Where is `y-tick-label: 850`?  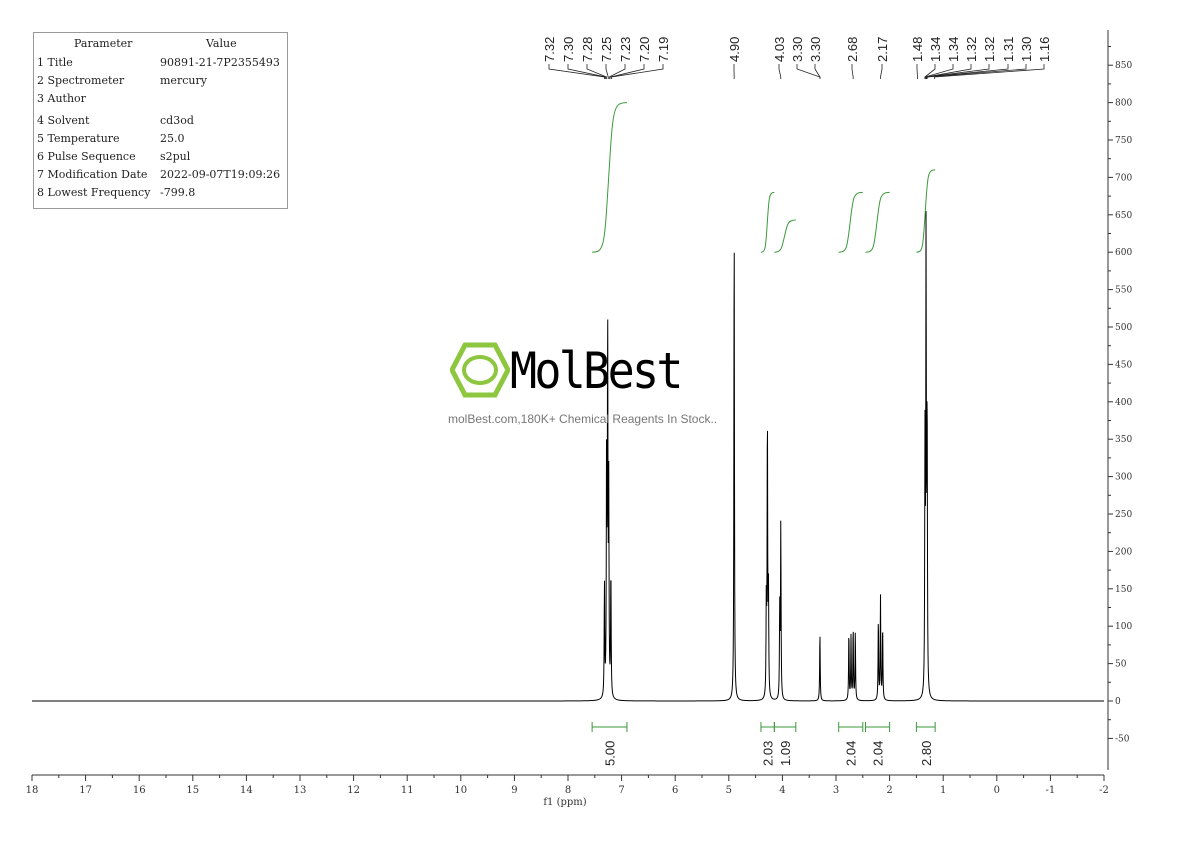 y-tick-label: 850 is located at coordinates (1123, 66).